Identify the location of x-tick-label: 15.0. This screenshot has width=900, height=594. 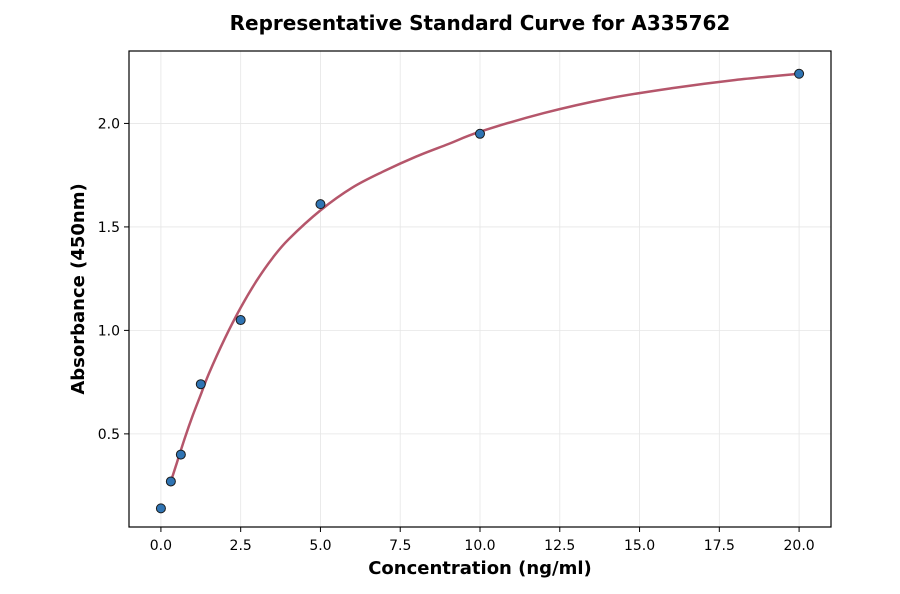
(639, 546).